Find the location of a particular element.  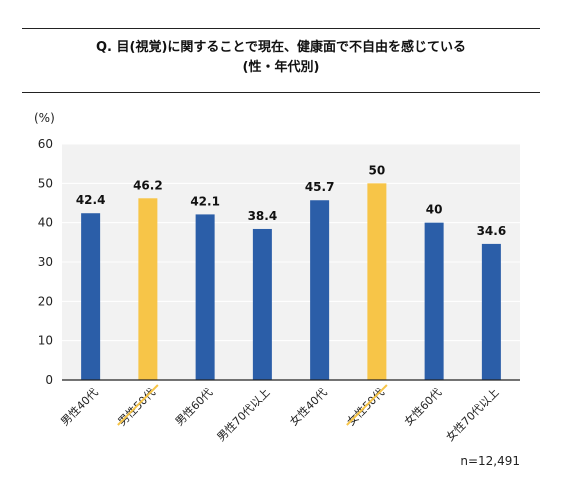

data-label: 40 is located at coordinates (434, 210).